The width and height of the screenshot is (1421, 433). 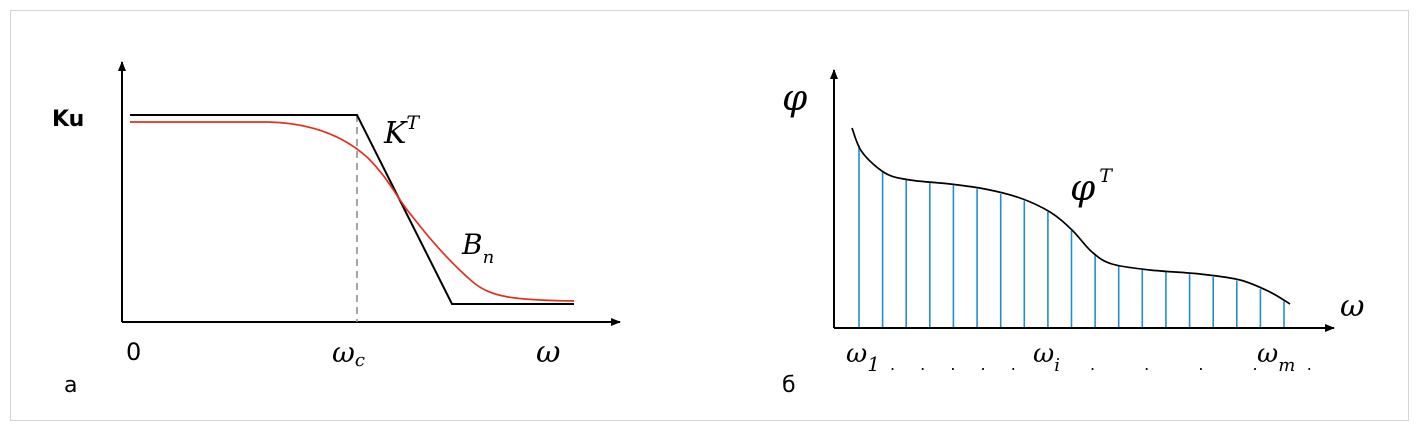 What do you see at coordinates (789, 385) in the screenshot?
I see `panel-b-caption: б` at bounding box center [789, 385].